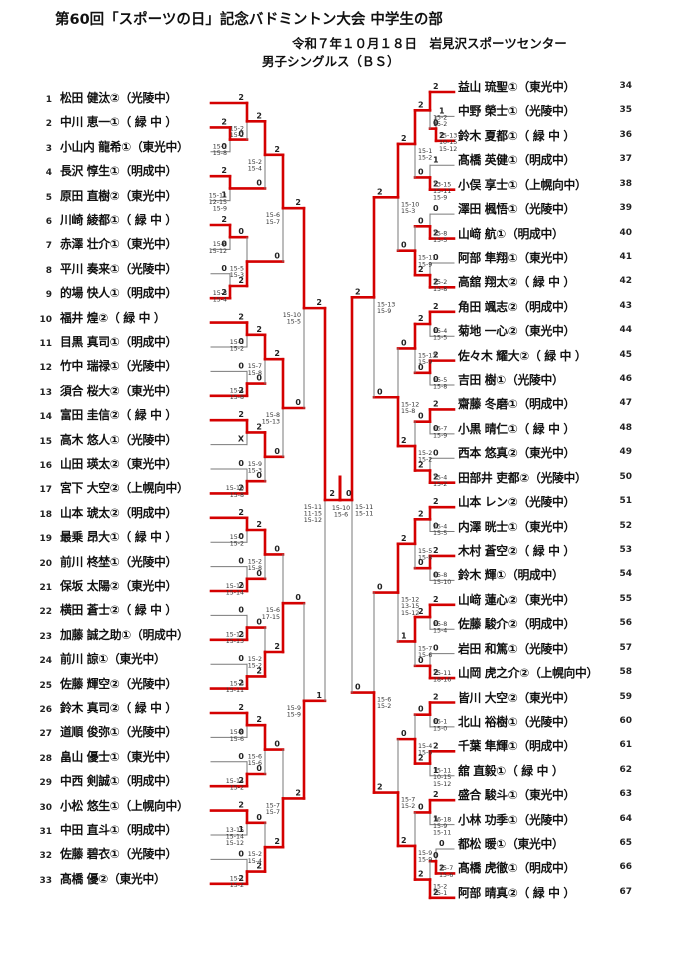  I want to click on player-name: 木村 蒼空②（ 緑 中 ）, so click(516, 550).